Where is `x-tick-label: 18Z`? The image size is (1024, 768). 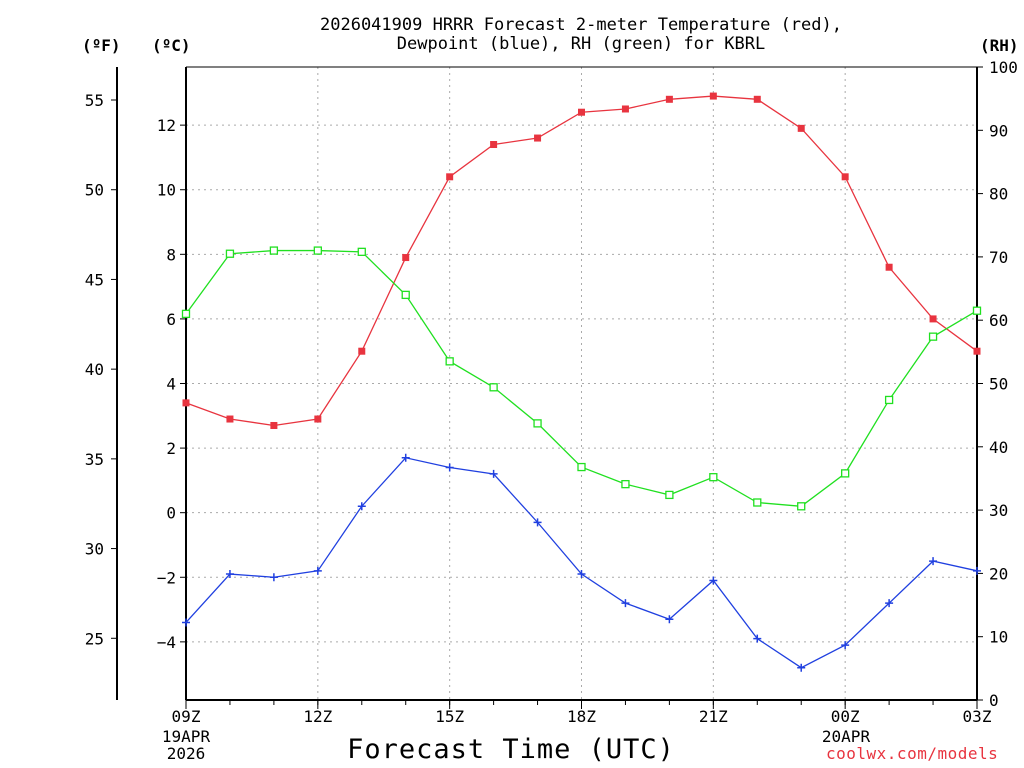
x-tick-label: 18Z is located at coordinates (581, 716).